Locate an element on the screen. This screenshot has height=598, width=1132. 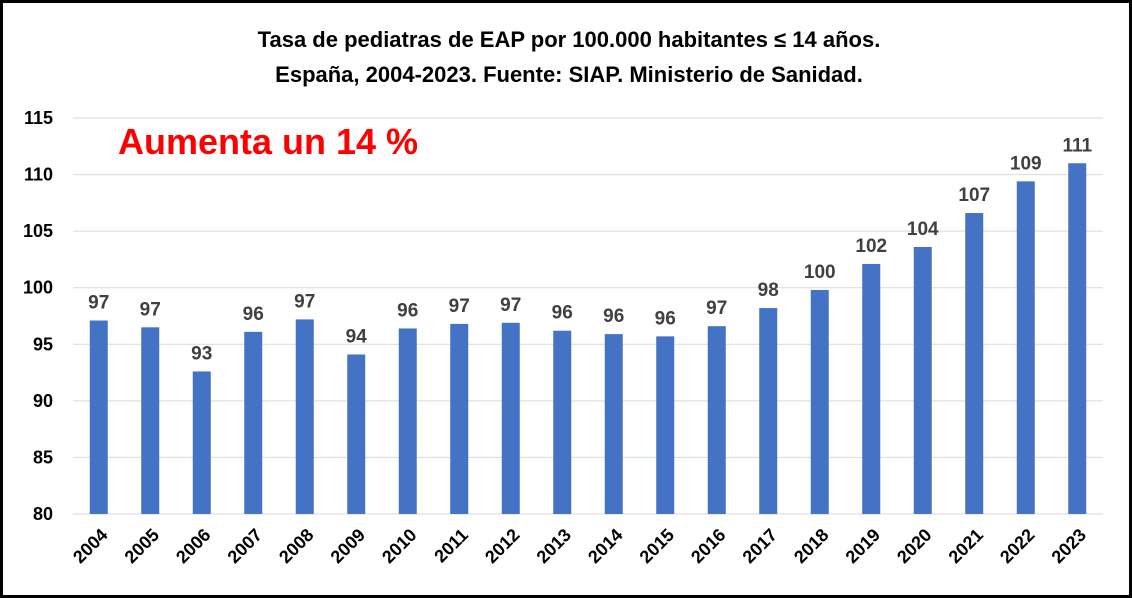
y-tick-label: 100 is located at coordinates (38, 288).